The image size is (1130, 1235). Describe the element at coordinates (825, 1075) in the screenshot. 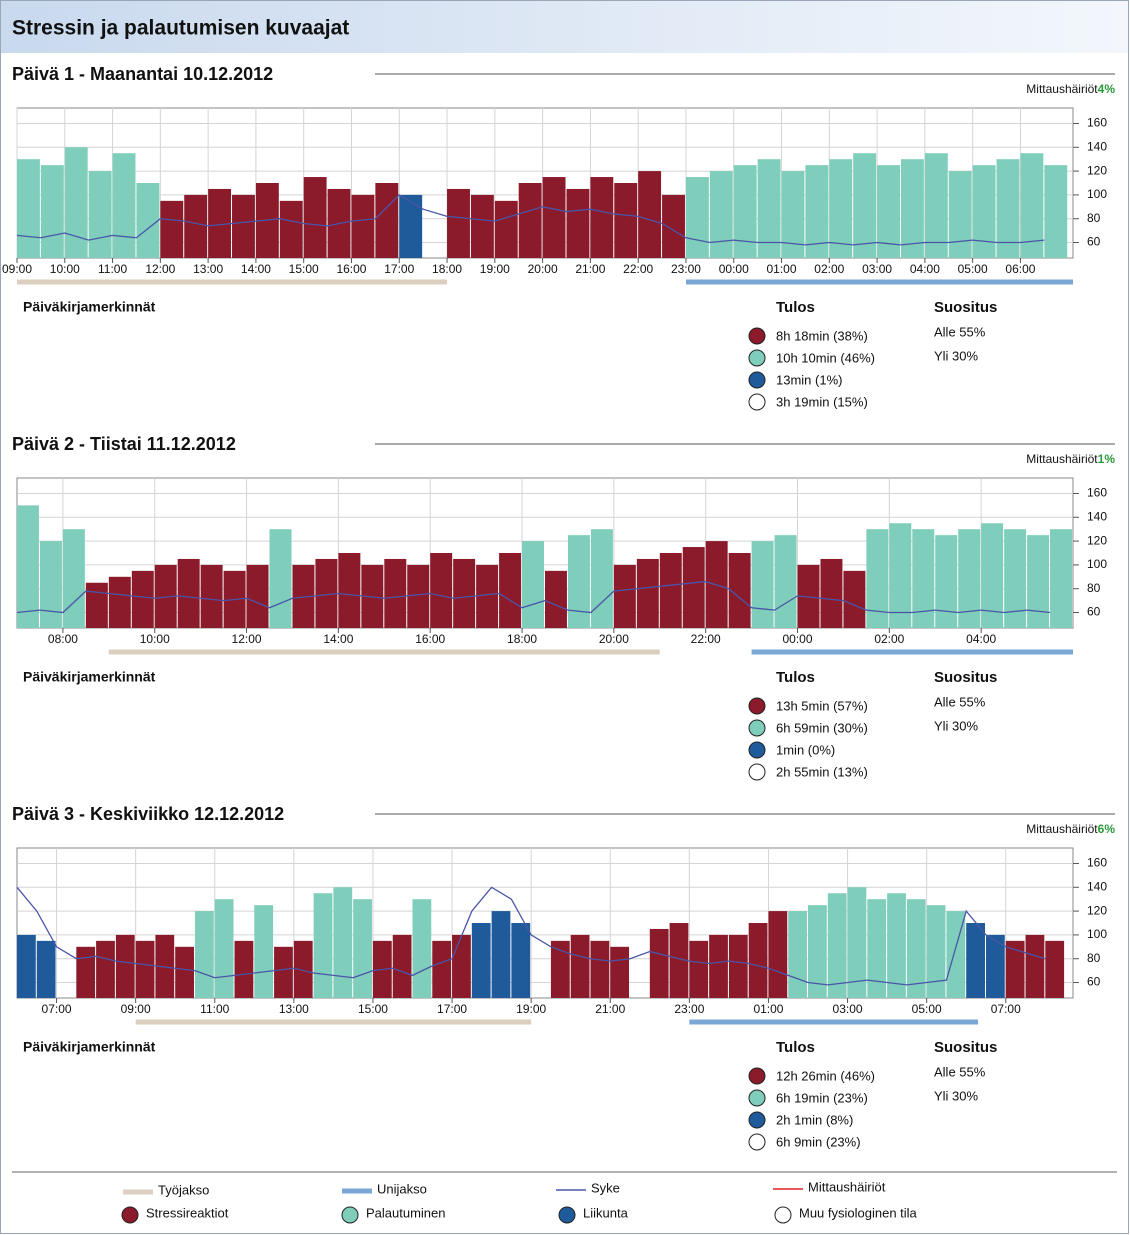

I see `result-text: 12h 26min (46%)` at that location.